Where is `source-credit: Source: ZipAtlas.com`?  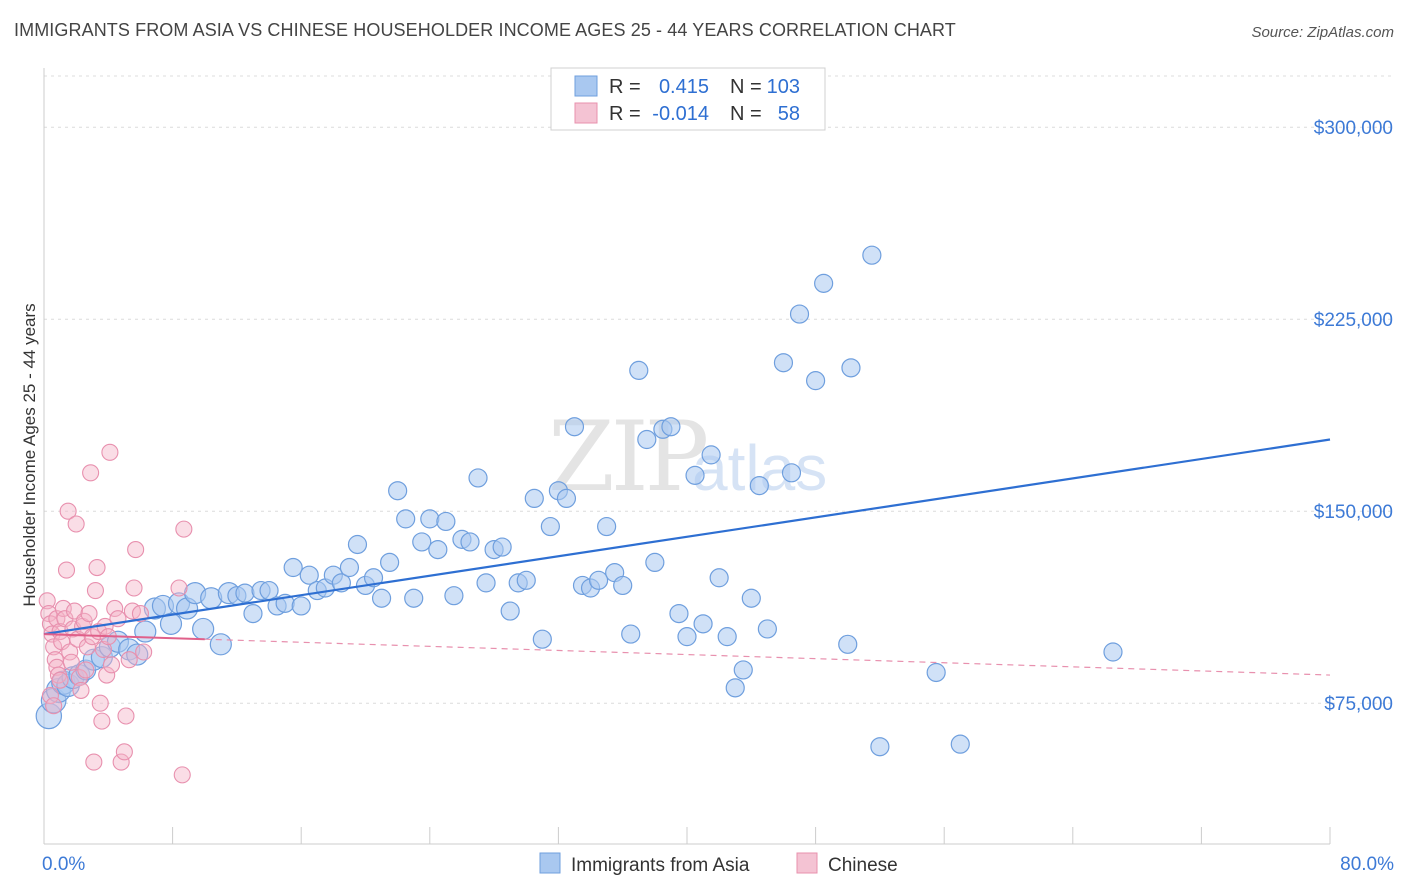 source-credit: Source: ZipAtlas.com is located at coordinates (1322, 32).